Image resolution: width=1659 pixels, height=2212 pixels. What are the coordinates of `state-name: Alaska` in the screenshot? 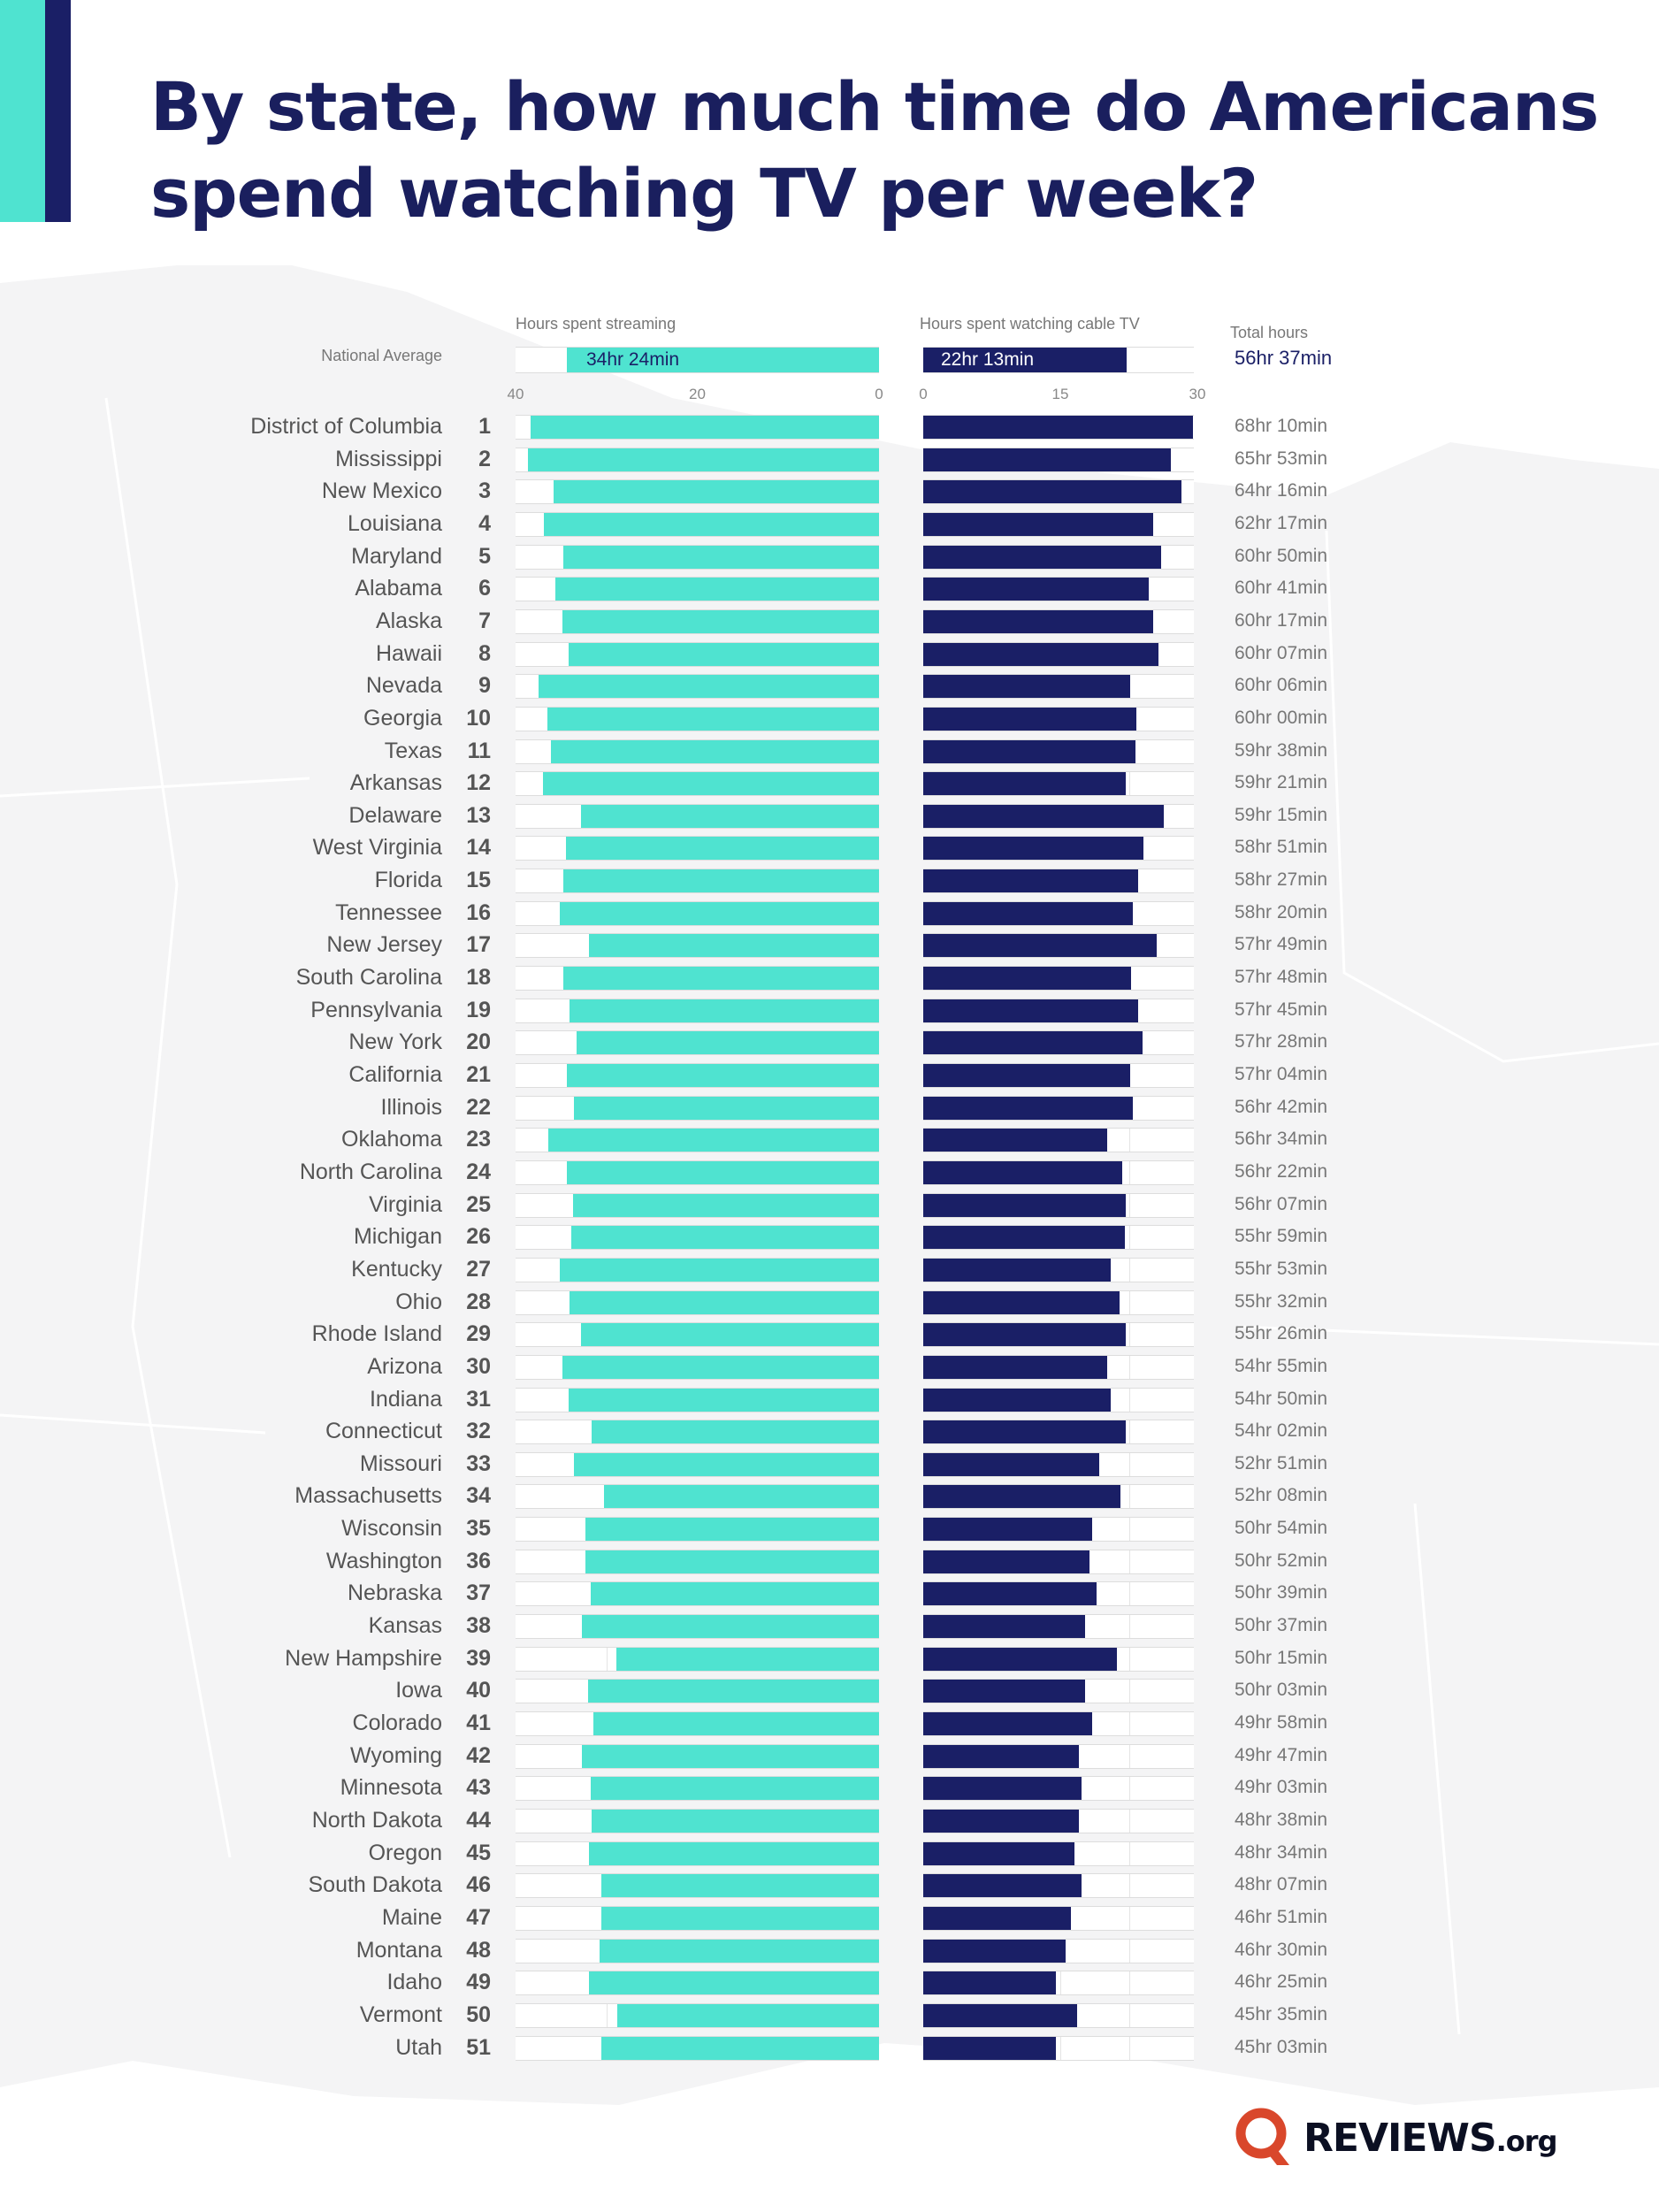 It's located at (408, 620).